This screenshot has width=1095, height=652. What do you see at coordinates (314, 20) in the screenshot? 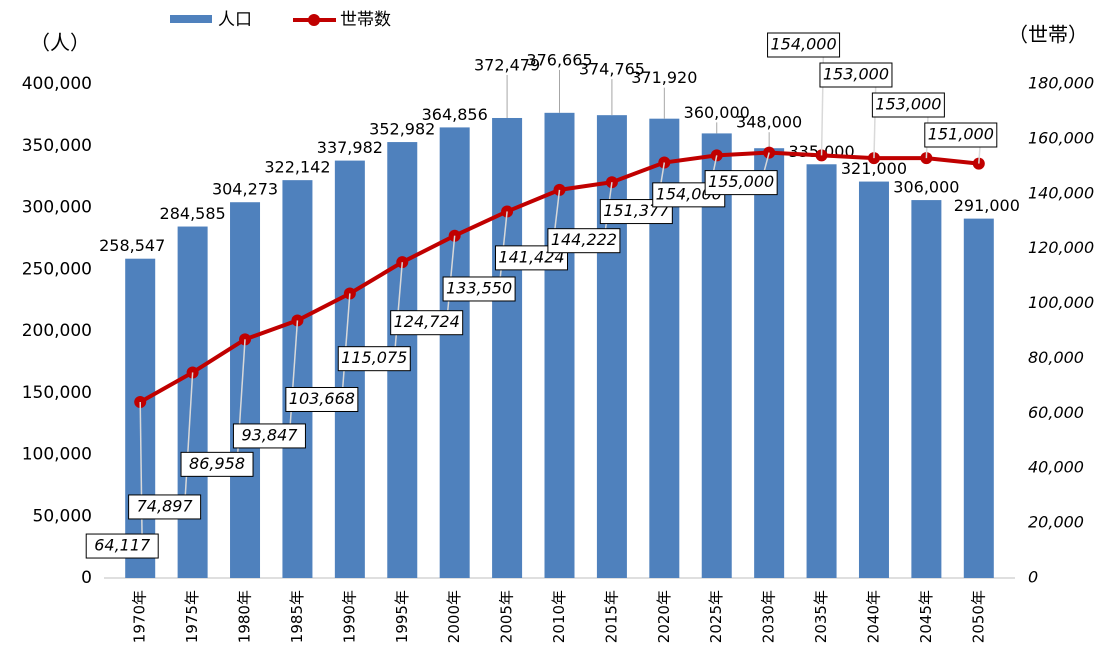
I see `legend-marker` at bounding box center [314, 20].